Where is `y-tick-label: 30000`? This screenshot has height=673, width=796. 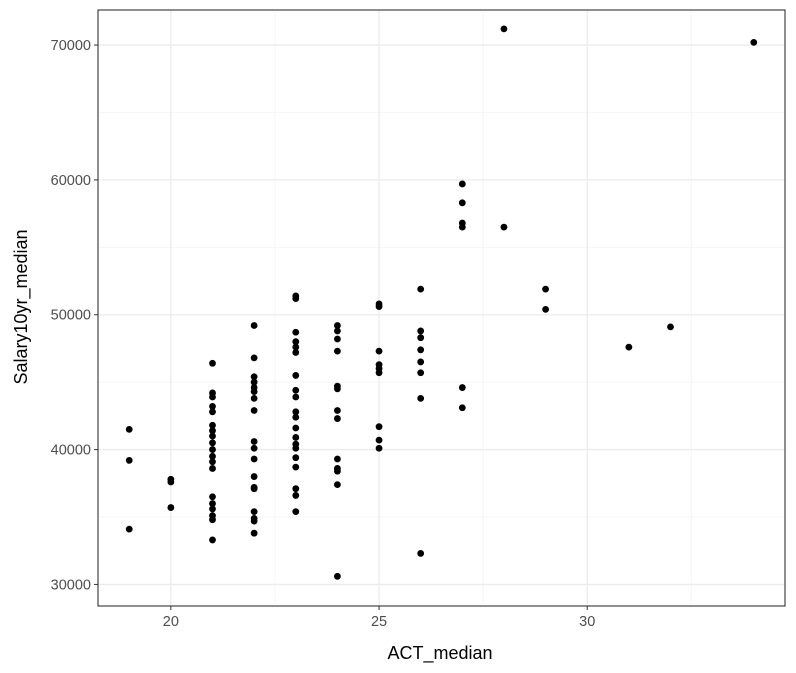 y-tick-label: 30000 is located at coordinates (71, 585).